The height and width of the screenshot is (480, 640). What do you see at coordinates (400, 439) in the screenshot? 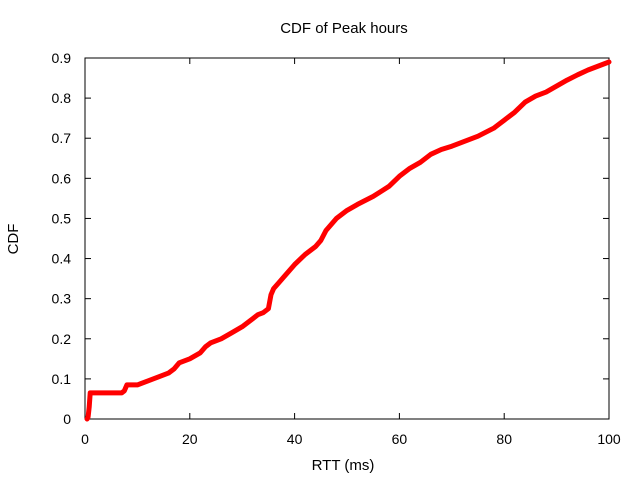
I see `x-tick-label: 60` at bounding box center [400, 439].